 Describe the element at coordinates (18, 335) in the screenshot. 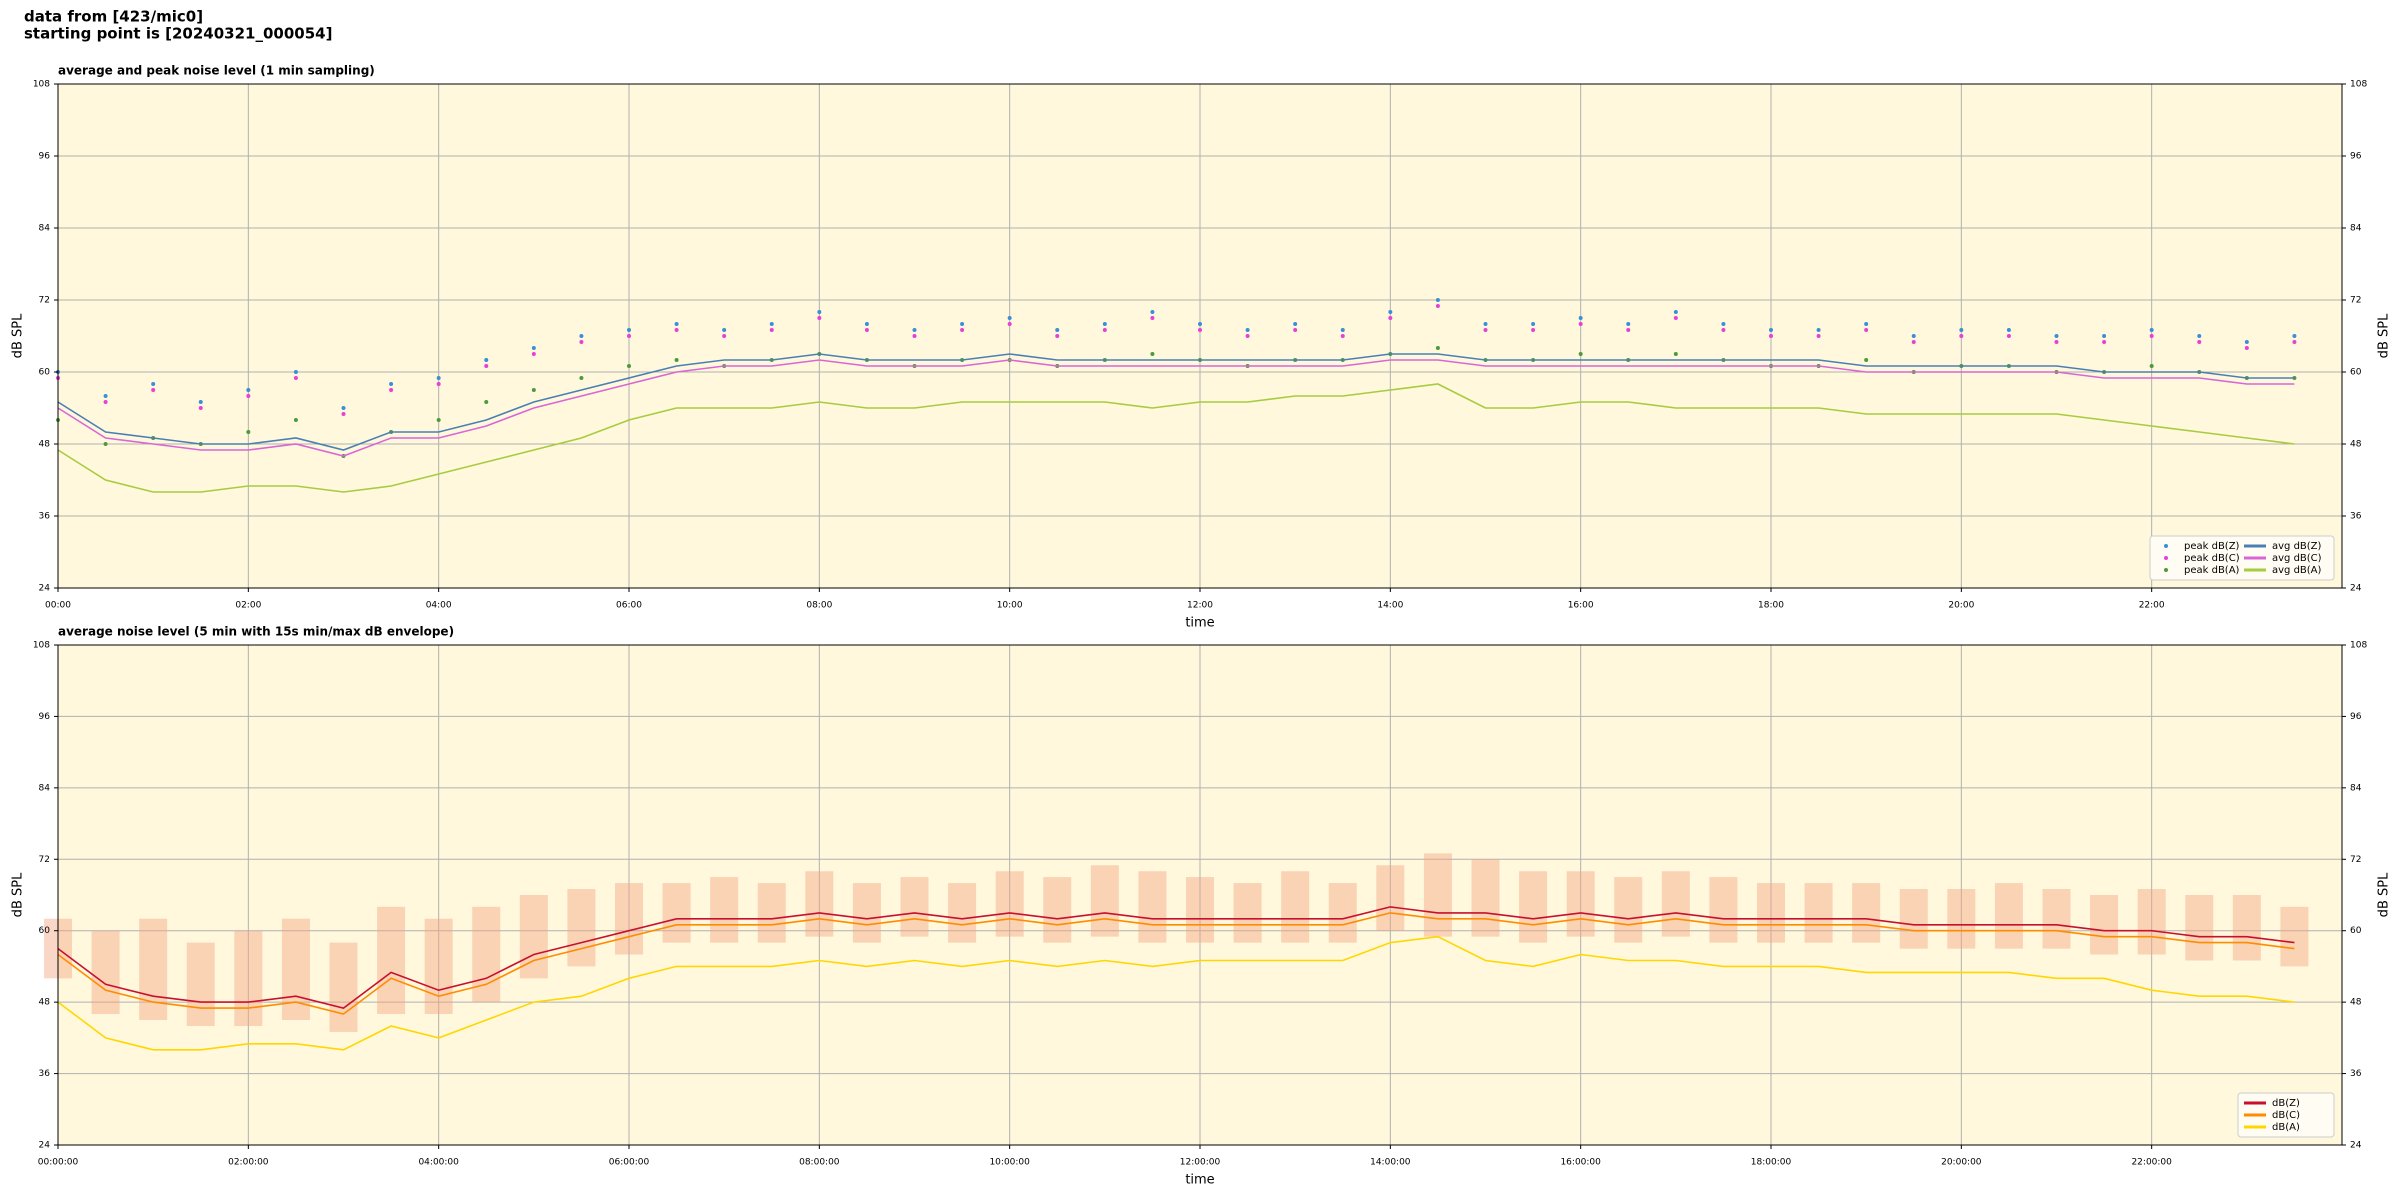

I see `y-axis-label: dB SPL` at that location.